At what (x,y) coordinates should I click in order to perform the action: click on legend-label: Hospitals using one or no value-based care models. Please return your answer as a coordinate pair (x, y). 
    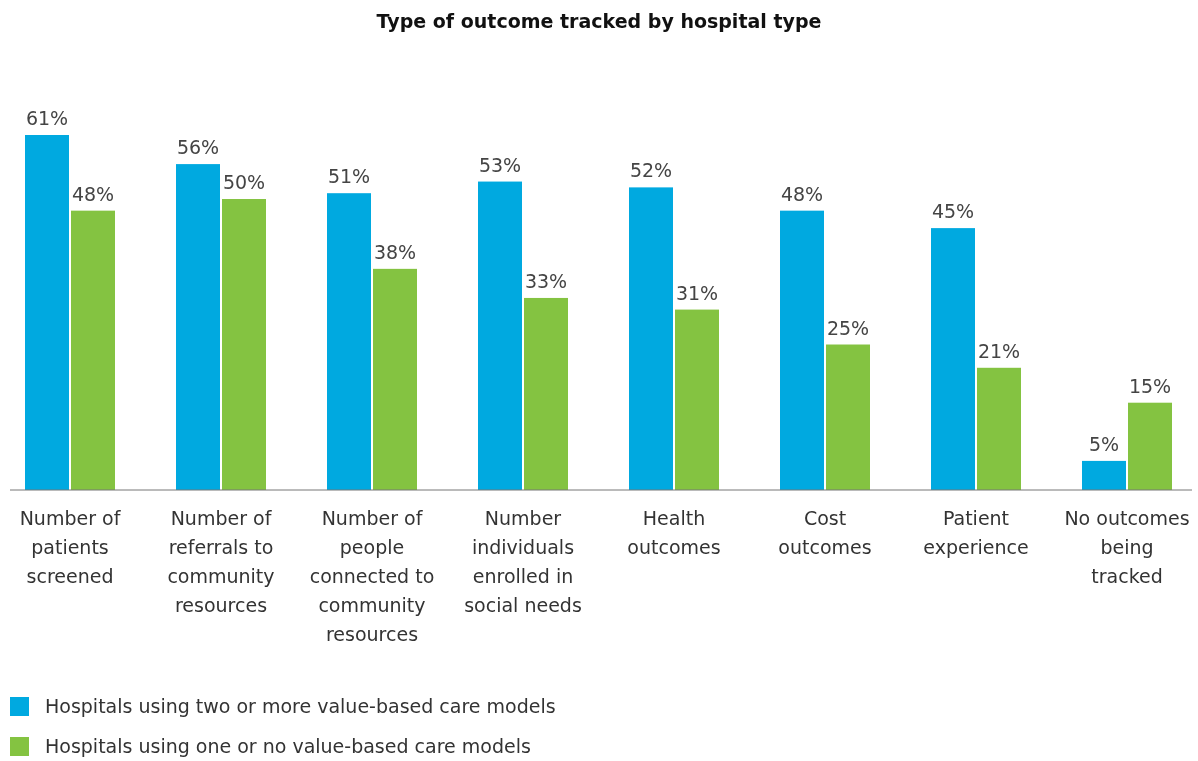
    Looking at the image, I should click on (288, 746).